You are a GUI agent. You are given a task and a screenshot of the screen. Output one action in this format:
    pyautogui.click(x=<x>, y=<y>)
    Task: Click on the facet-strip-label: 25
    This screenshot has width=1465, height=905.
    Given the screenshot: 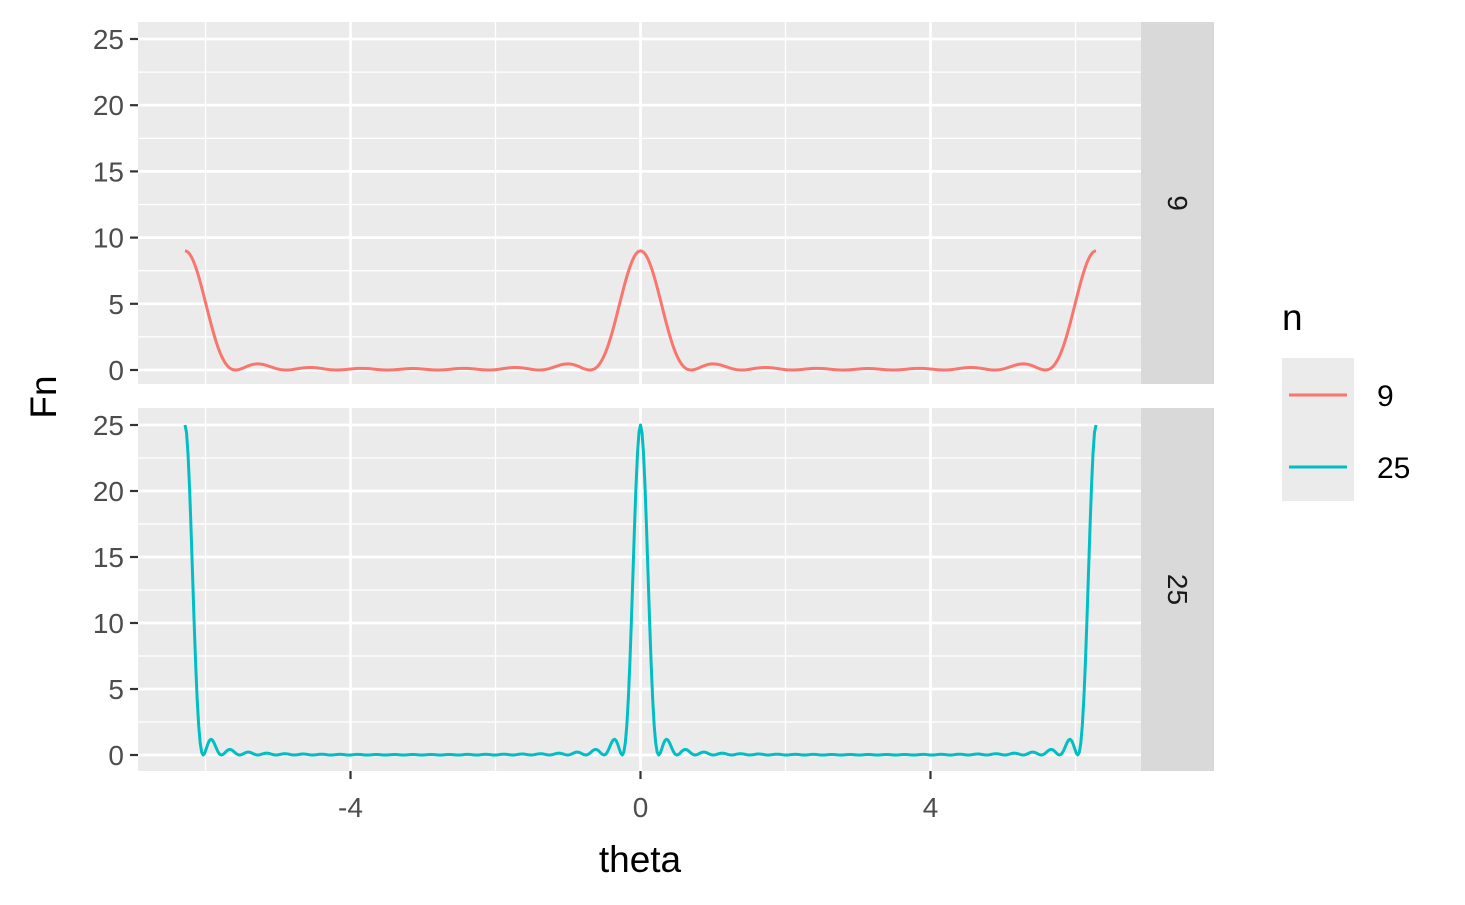 What is the action you would take?
    pyautogui.click(x=1177, y=589)
    